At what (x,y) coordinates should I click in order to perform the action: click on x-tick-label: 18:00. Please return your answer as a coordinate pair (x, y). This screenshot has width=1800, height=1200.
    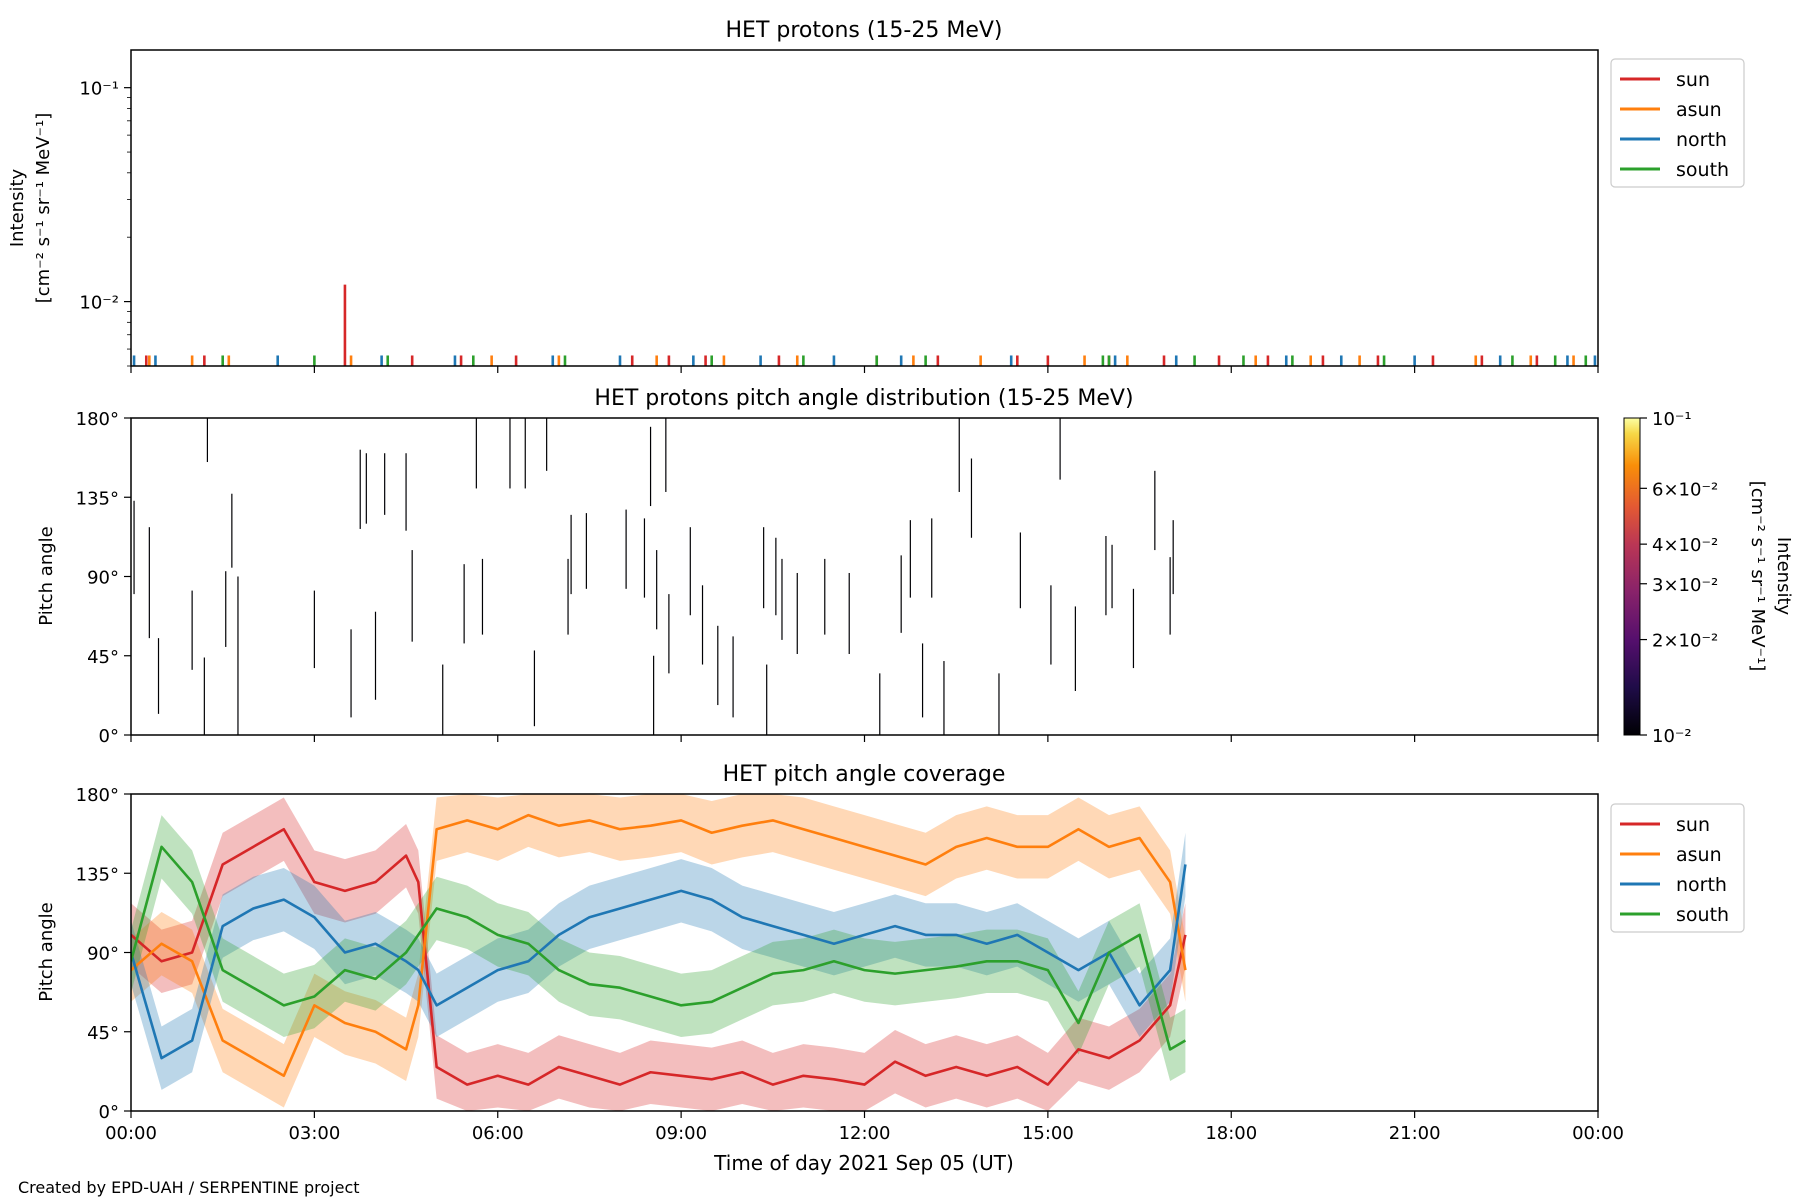
    Looking at the image, I should click on (1231, 1133).